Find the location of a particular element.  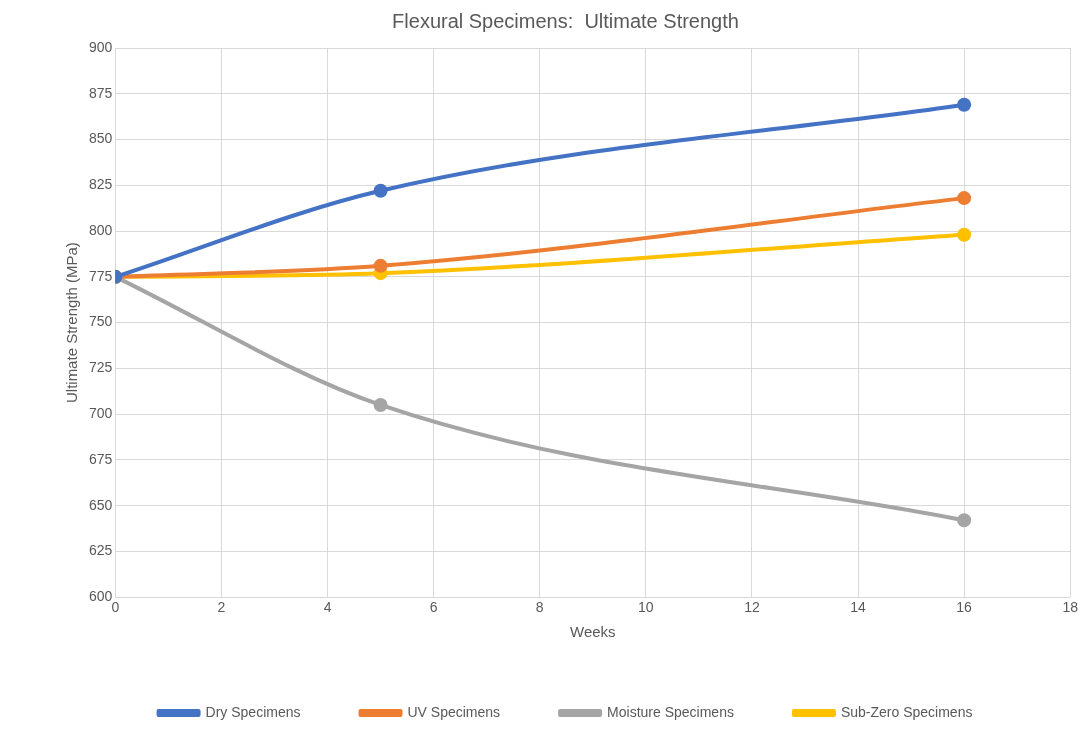

y-axis-title: Ultimate Strength (MPa) is located at coordinates (72, 323).